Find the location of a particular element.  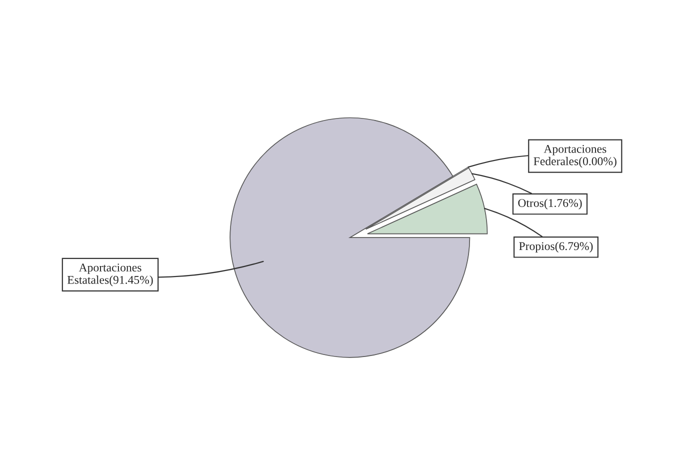

slice-label: Propios(6.79%) is located at coordinates (556, 247).